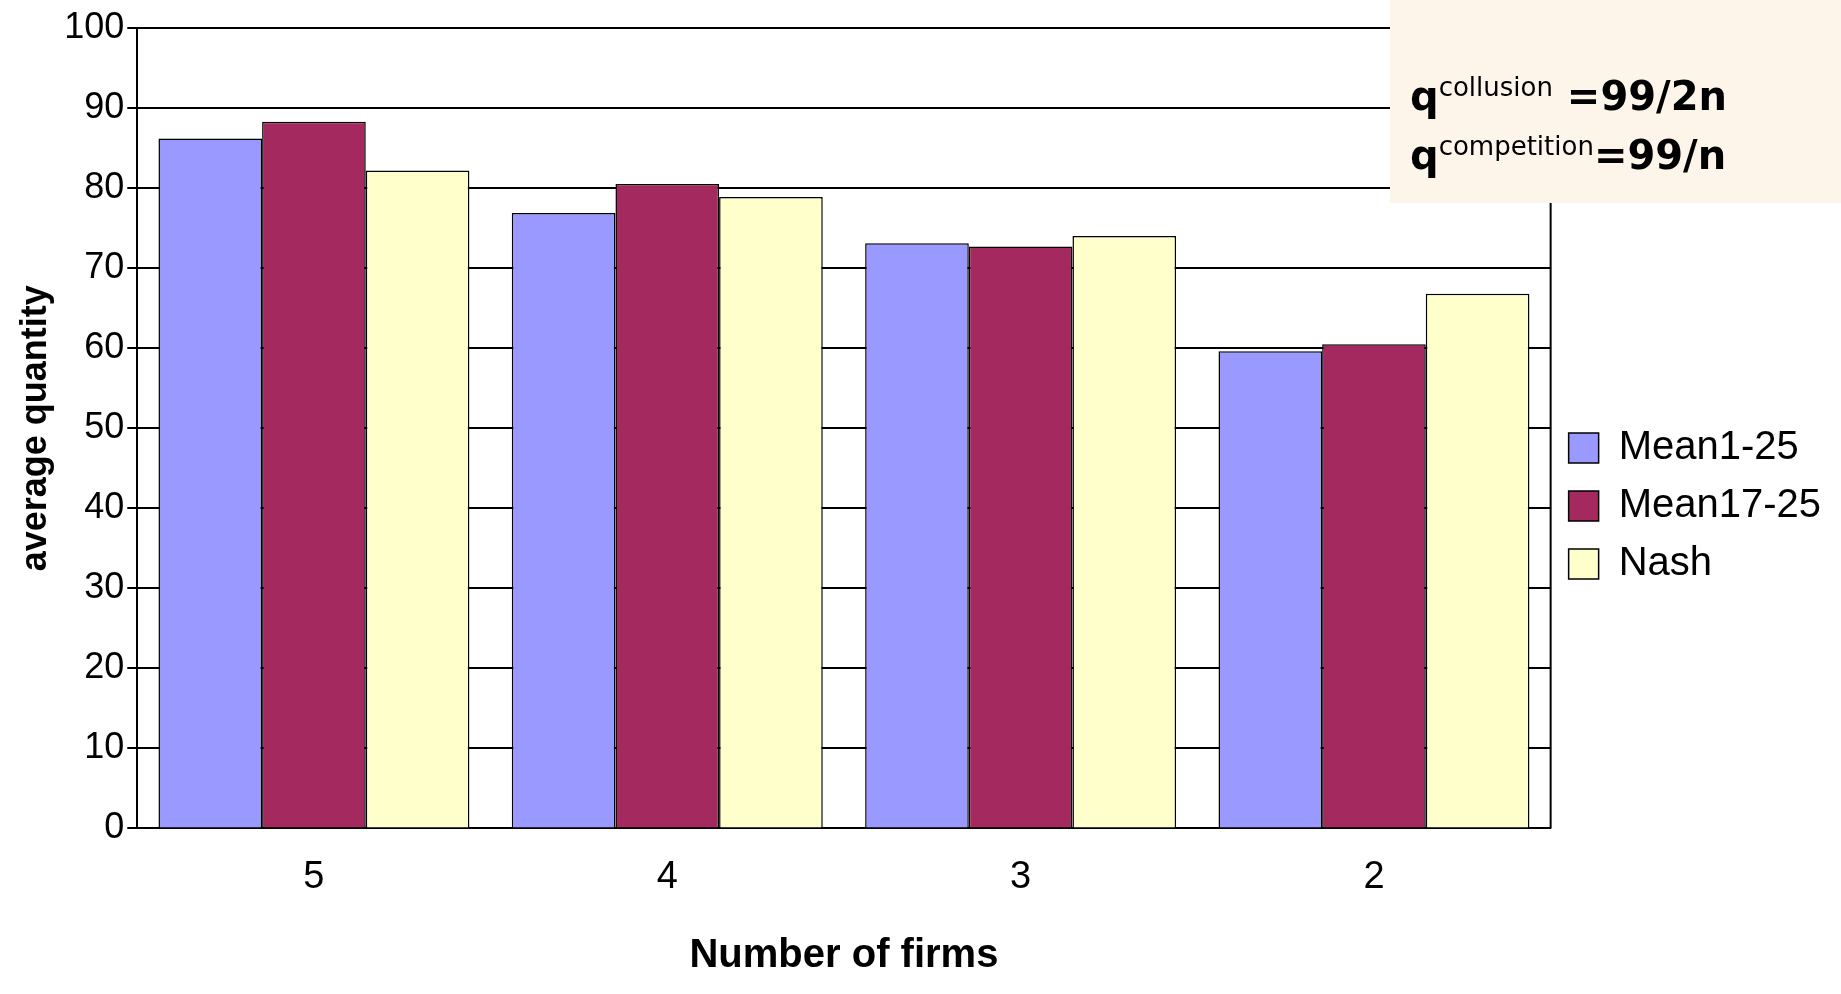  I want to click on y-tick-label: 70, so click(104, 266).